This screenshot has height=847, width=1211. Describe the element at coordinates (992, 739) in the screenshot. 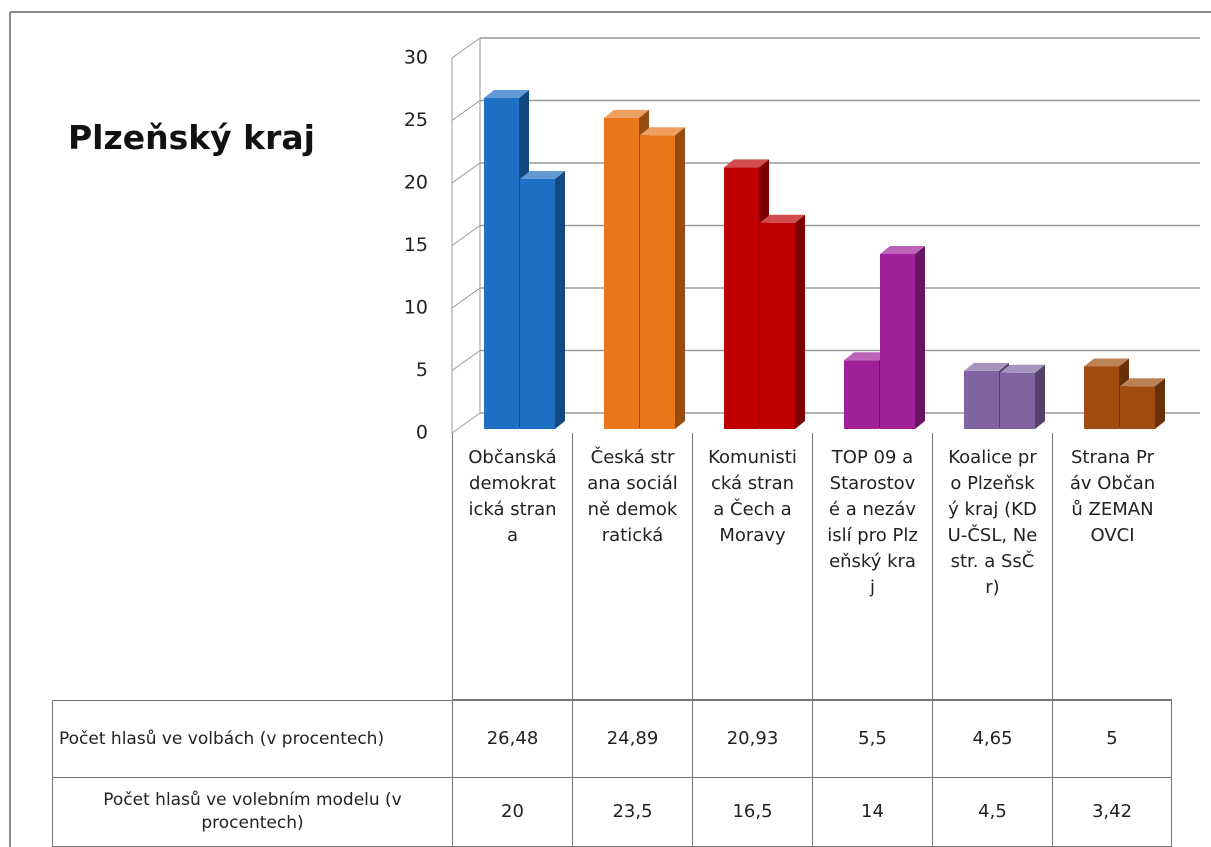

I see `data-label: 4,65` at that location.